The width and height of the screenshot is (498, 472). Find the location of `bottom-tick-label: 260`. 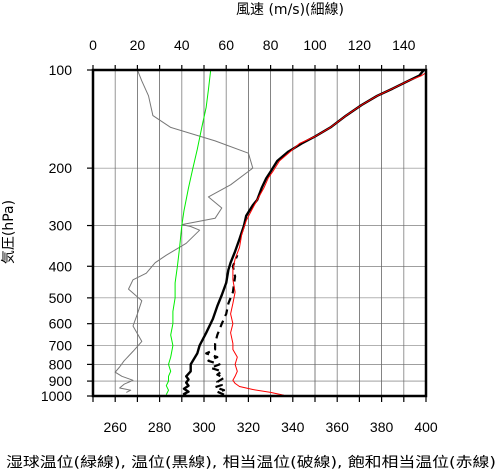

bottom-tick-label: 260 is located at coordinates (116, 427).